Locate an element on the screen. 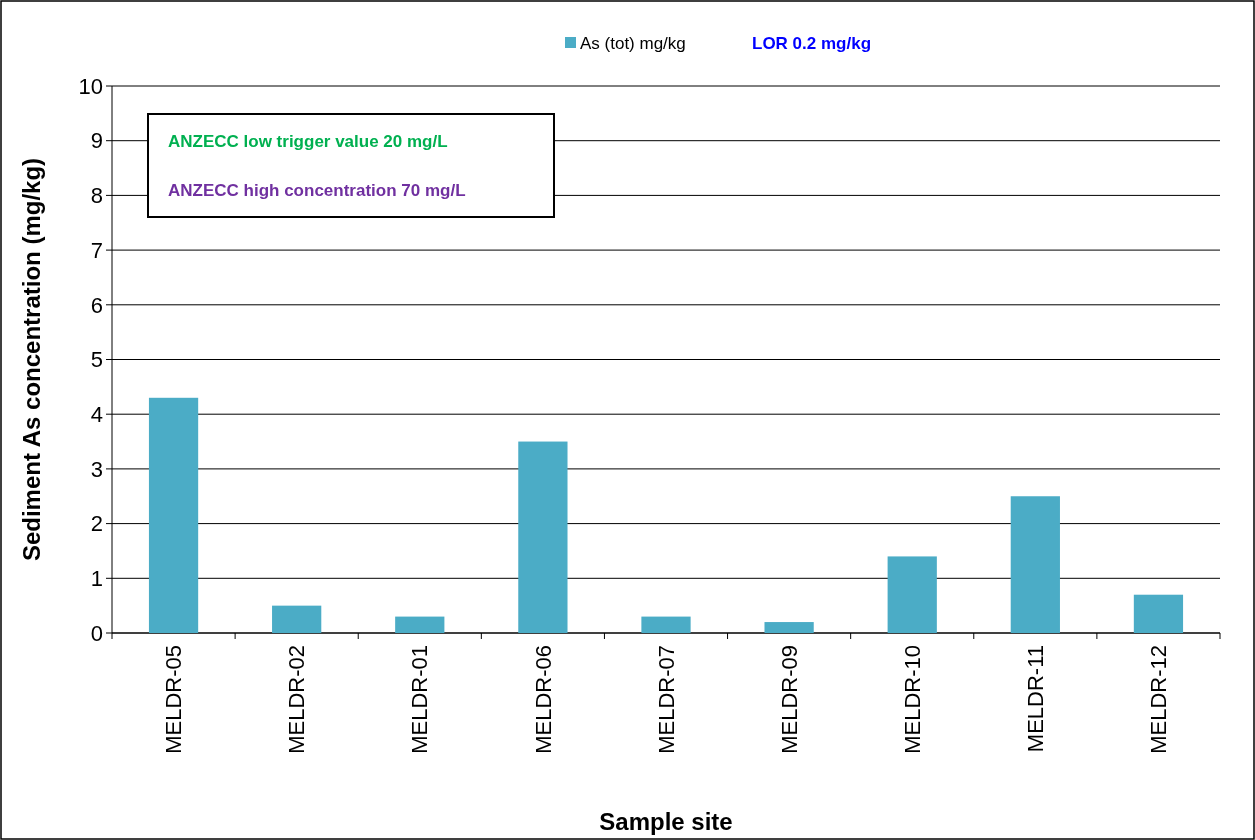 This screenshot has height=840, width=1255. y-tick-label: 10 is located at coordinates (90, 86).